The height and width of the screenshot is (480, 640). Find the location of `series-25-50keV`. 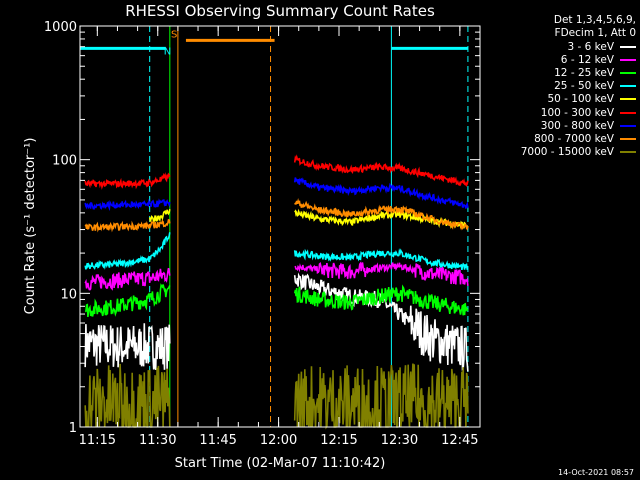

series-25-50keV is located at coordinates (276, 251).